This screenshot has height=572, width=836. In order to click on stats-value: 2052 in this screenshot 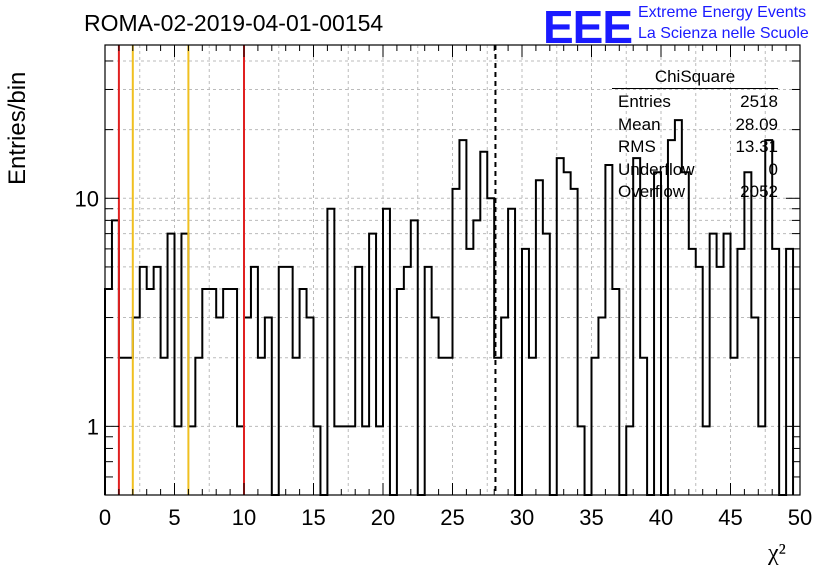, I will do `click(759, 191)`.